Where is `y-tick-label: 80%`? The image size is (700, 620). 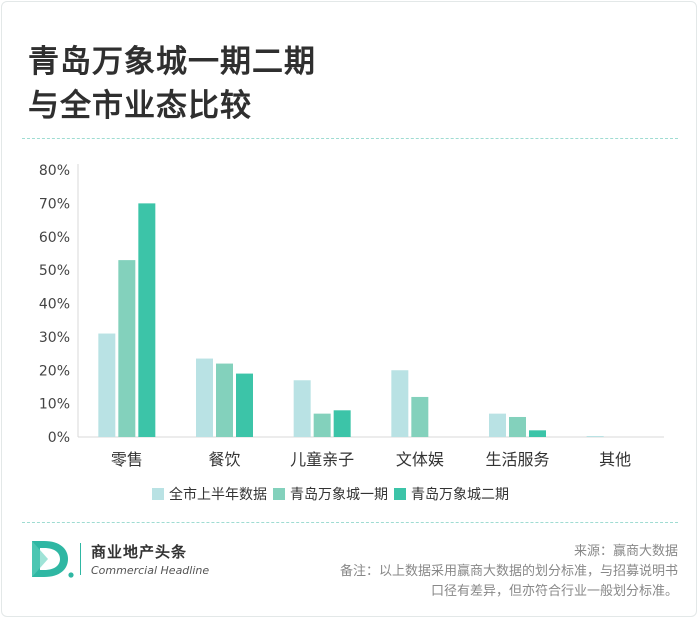 y-tick-label: 80% is located at coordinates (54, 171).